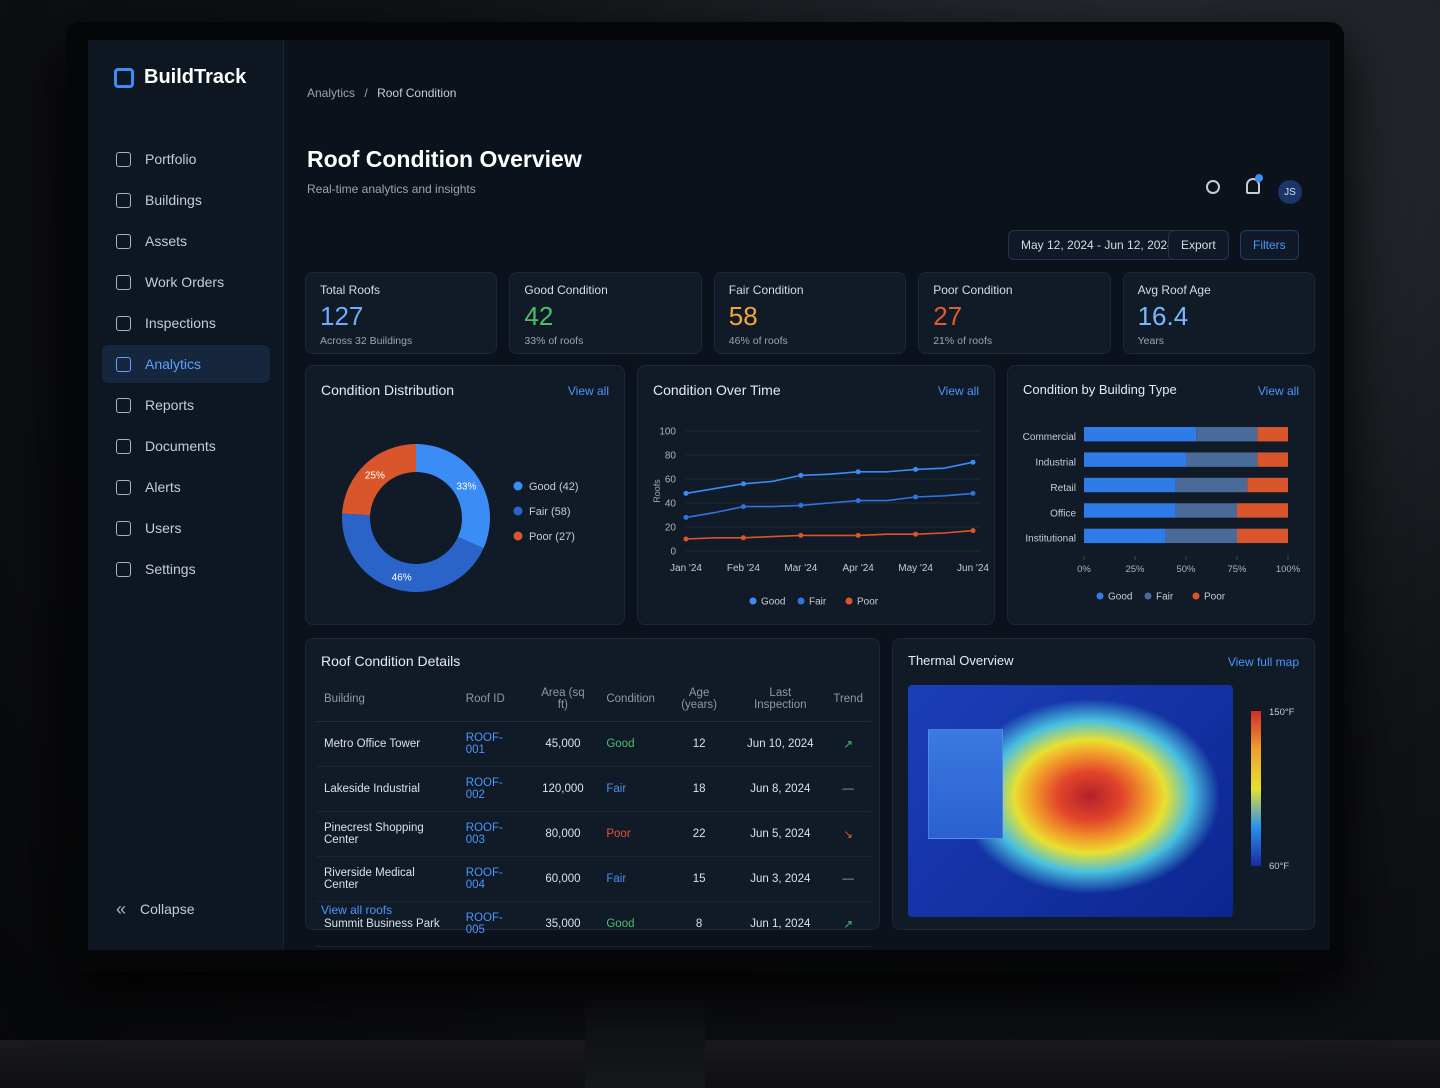  I want to click on nav-item: Inspections, so click(186, 323).